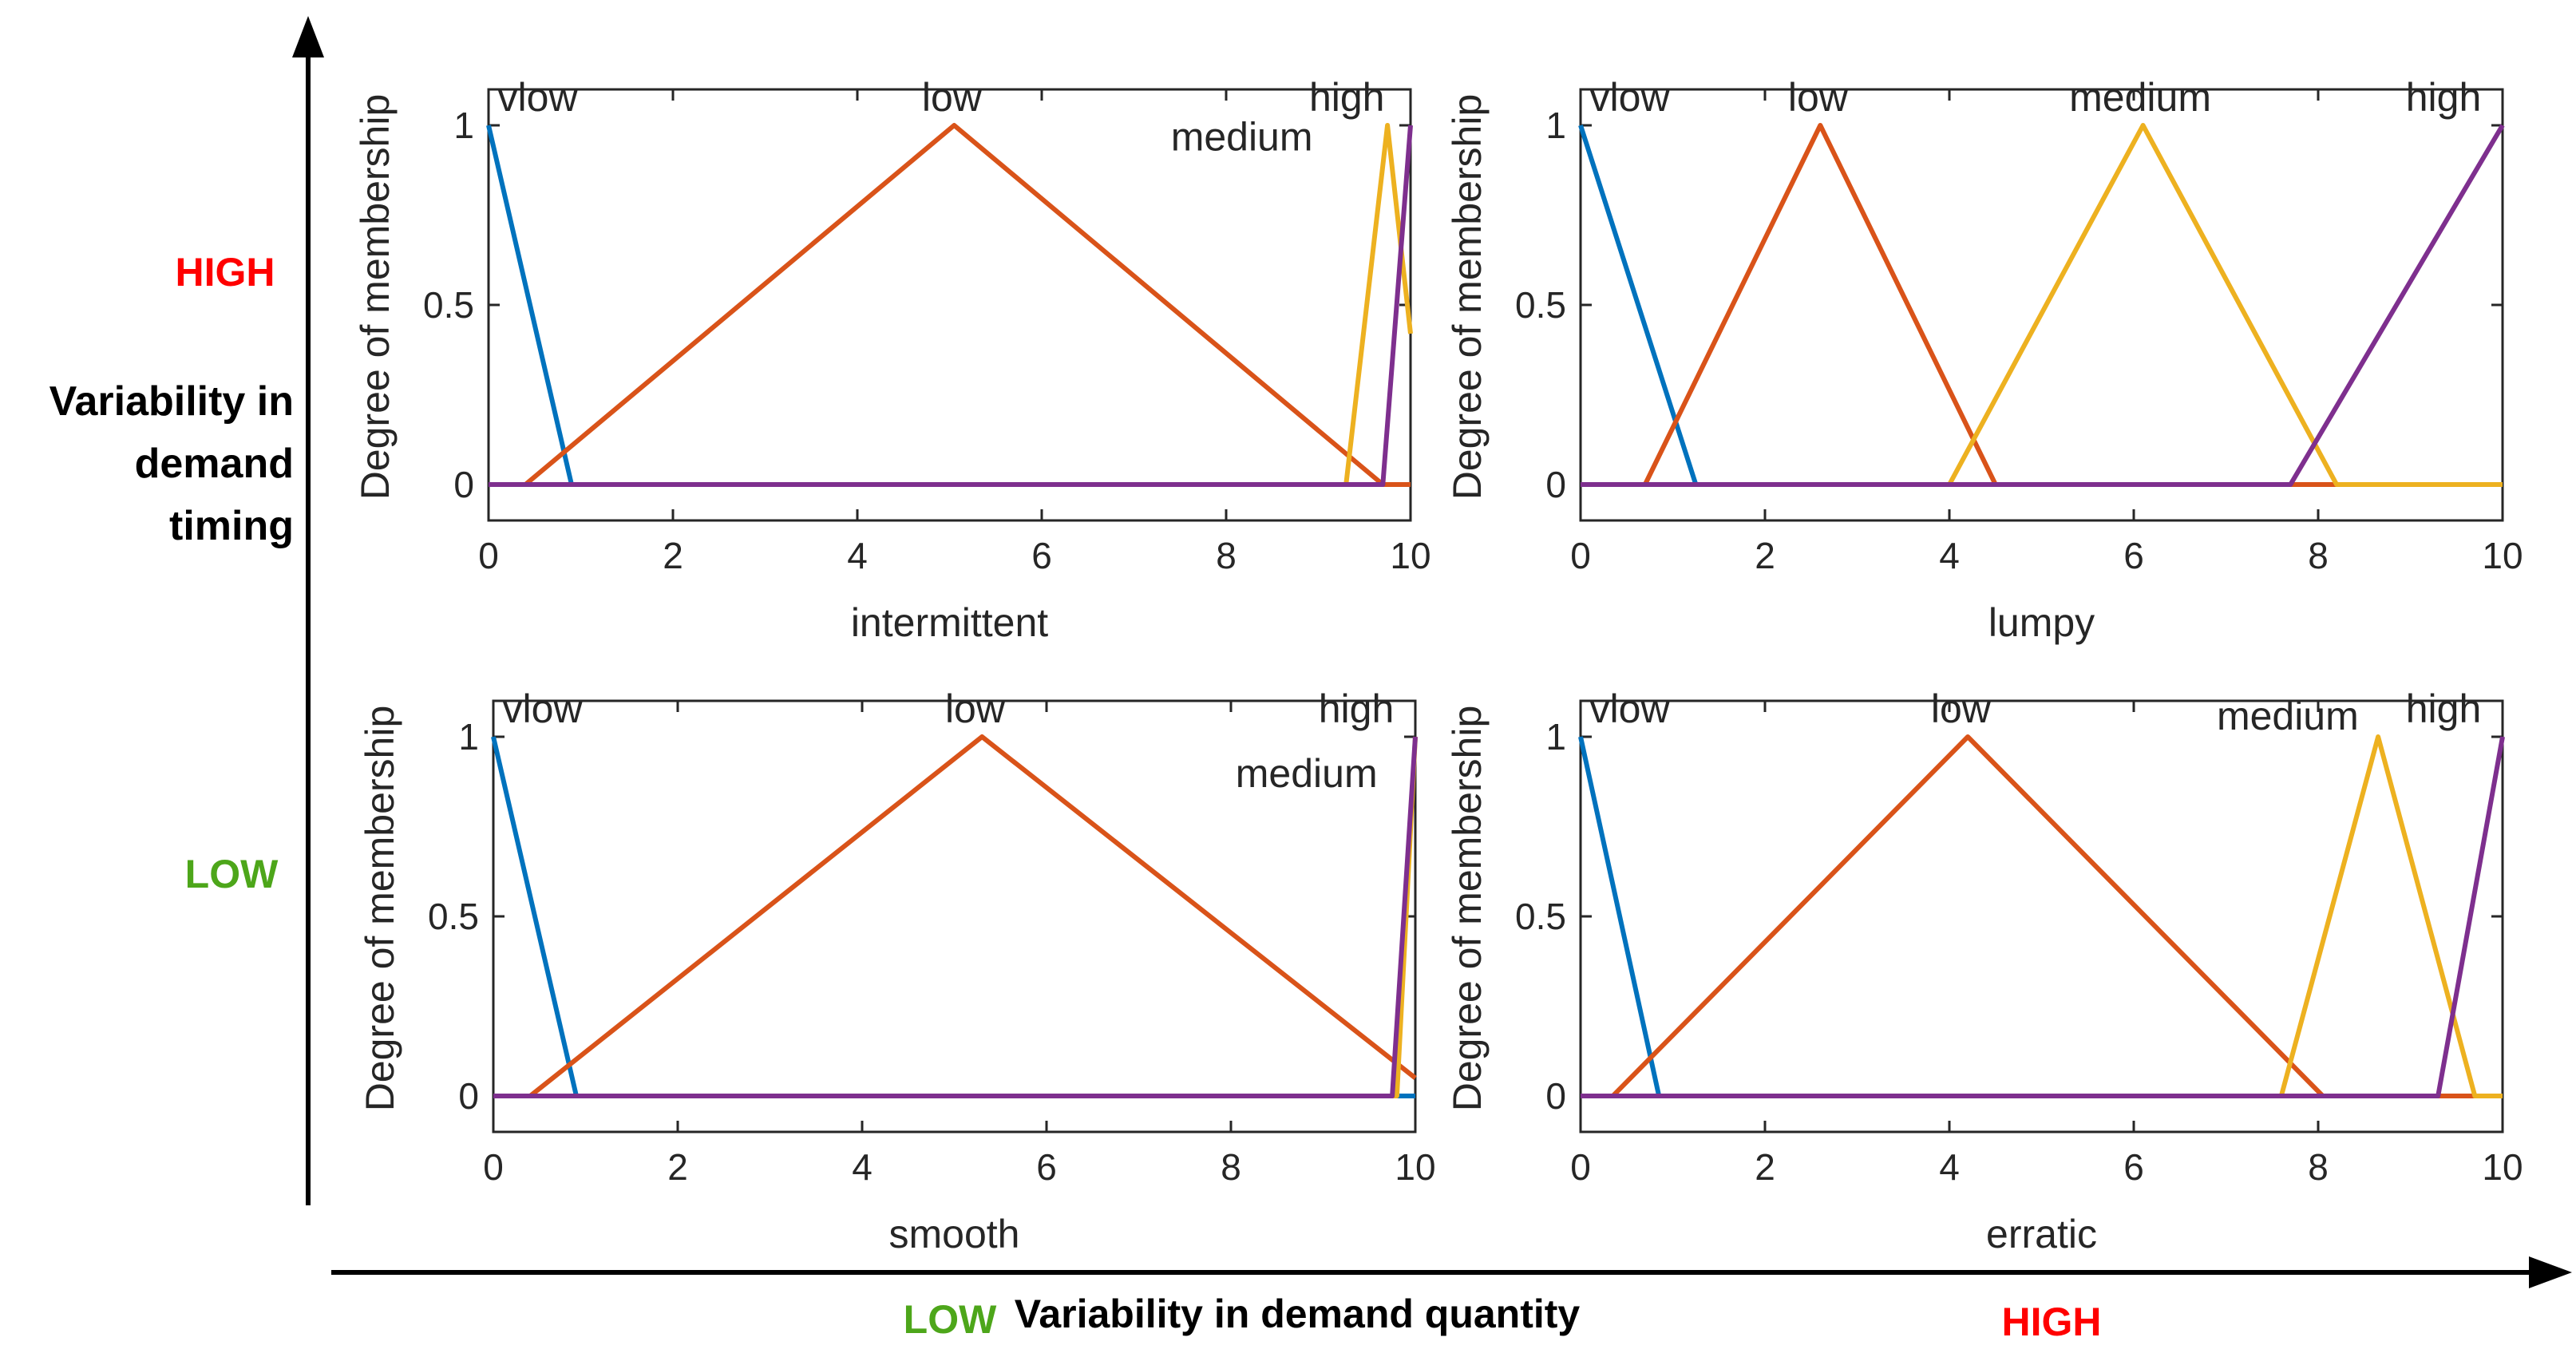 This screenshot has height=1357, width=2576. What do you see at coordinates (215, 464) in the screenshot?
I see `y-arrow-label-line-2: demand` at bounding box center [215, 464].